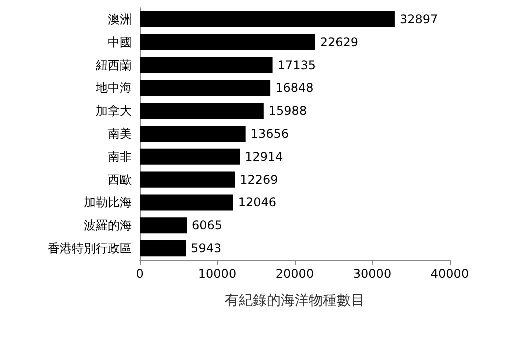 This screenshot has height=338, width=505. I want to click on x-tick-label: 0, so click(140, 274).